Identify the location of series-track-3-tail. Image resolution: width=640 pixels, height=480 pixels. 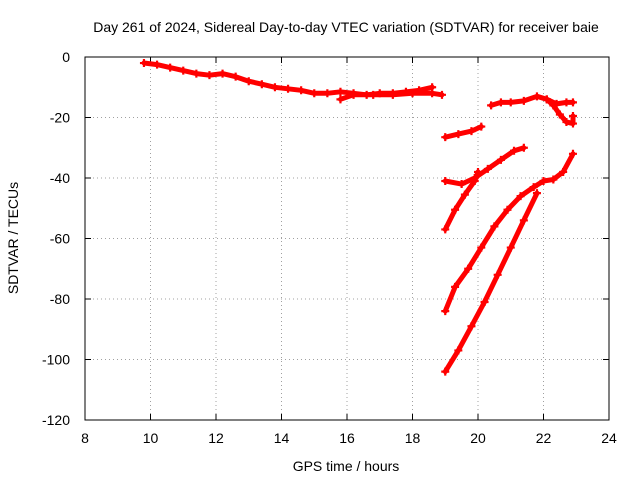
(559, 111).